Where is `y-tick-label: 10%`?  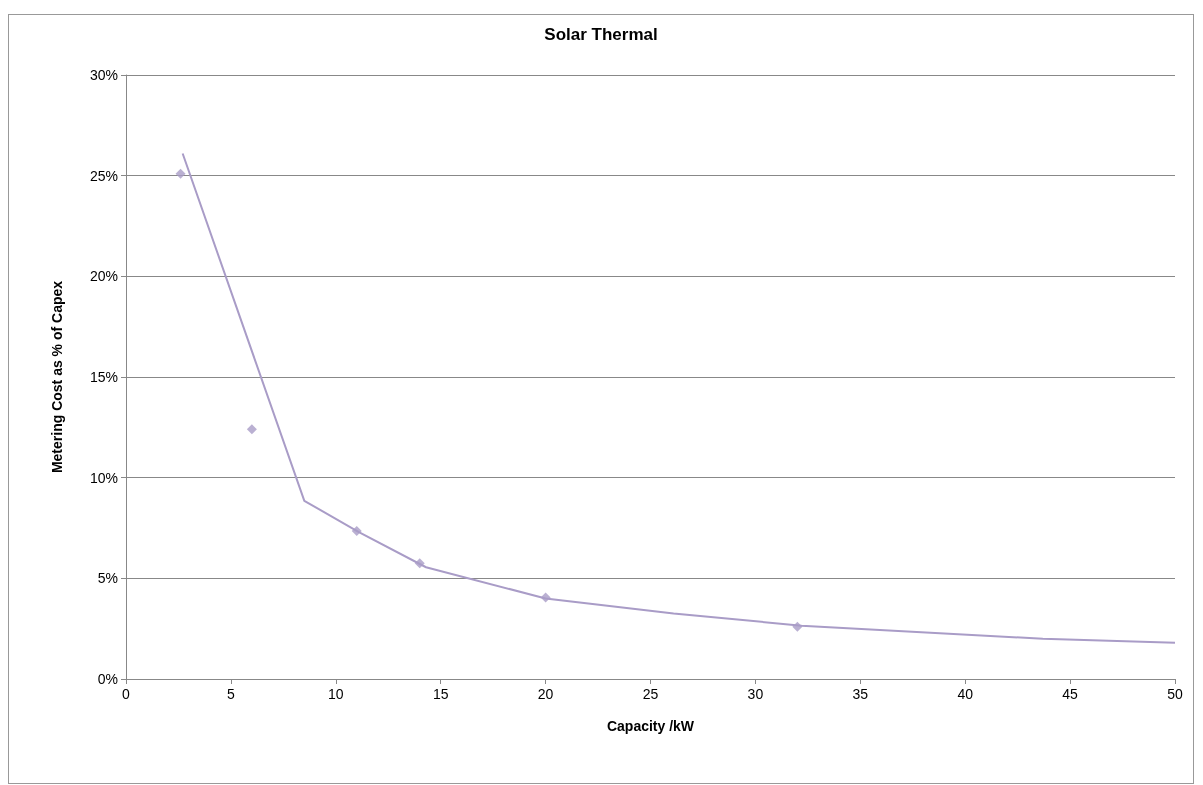 y-tick-label: 10% is located at coordinates (103, 477).